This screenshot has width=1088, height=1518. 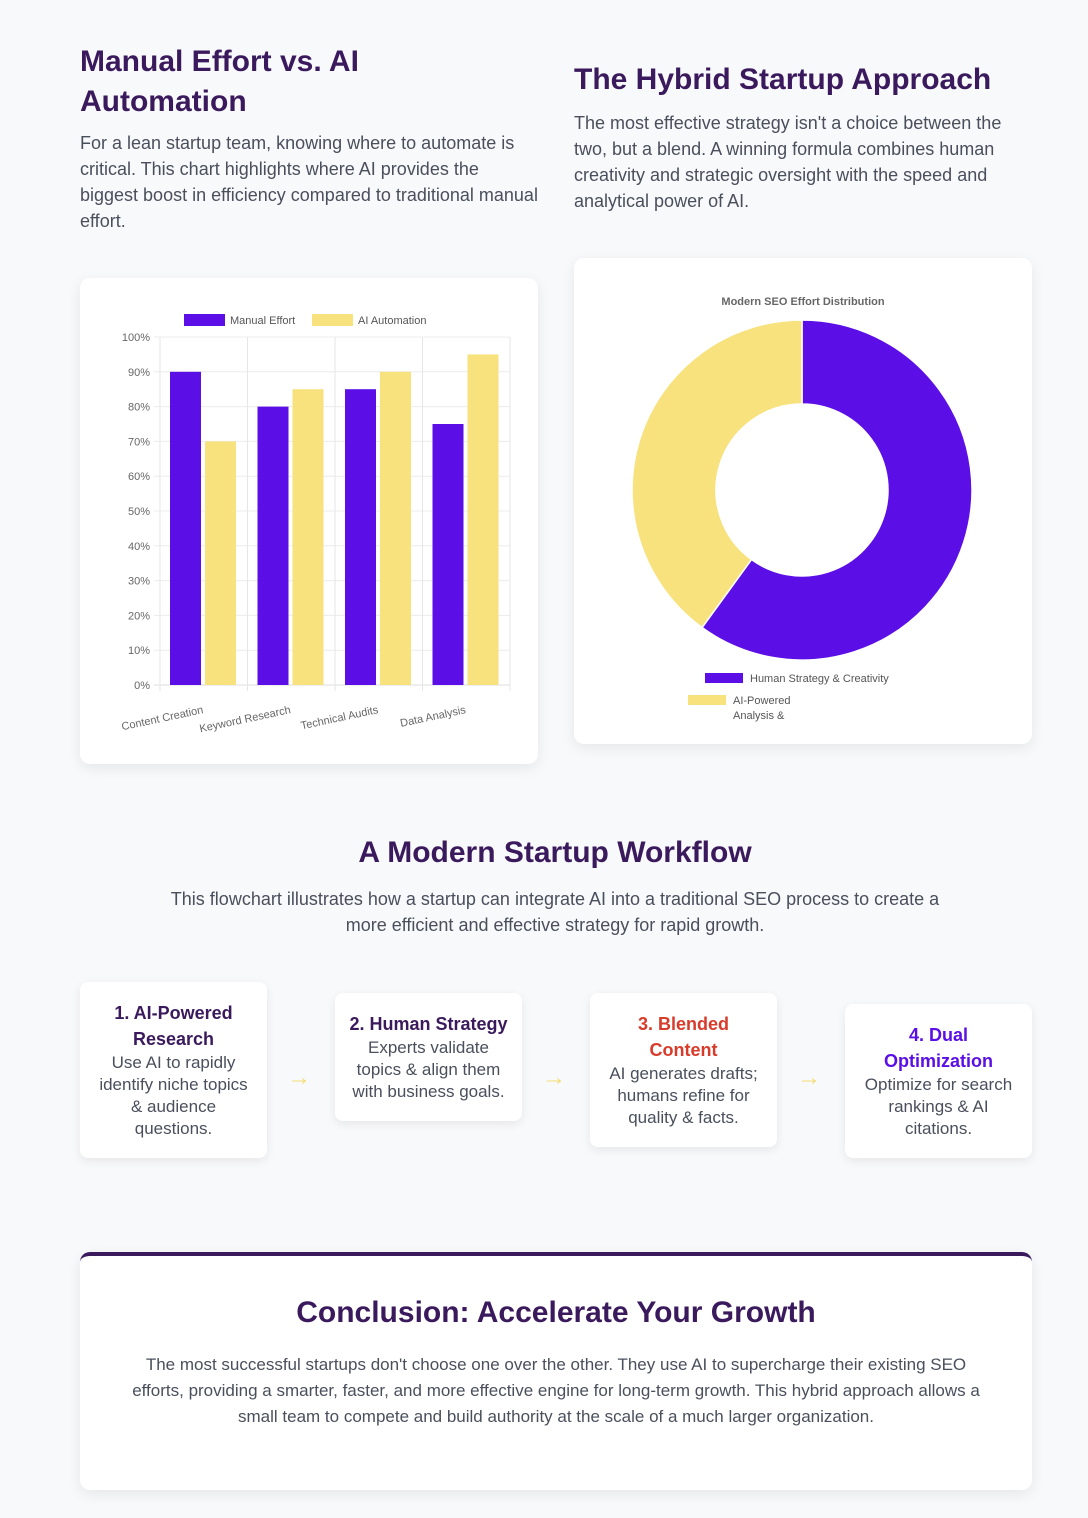 I want to click on legend-label: Analysis &, so click(x=759, y=716).